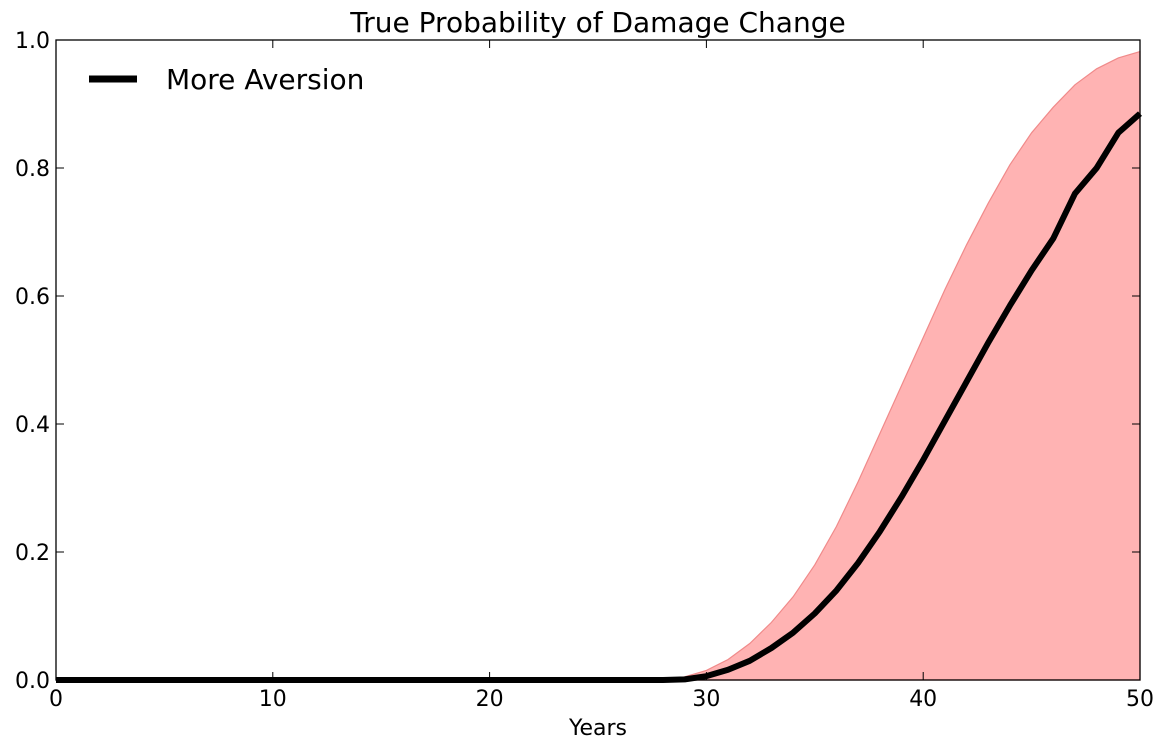  What do you see at coordinates (1140, 699) in the screenshot?
I see `x-tick-label: 50` at bounding box center [1140, 699].